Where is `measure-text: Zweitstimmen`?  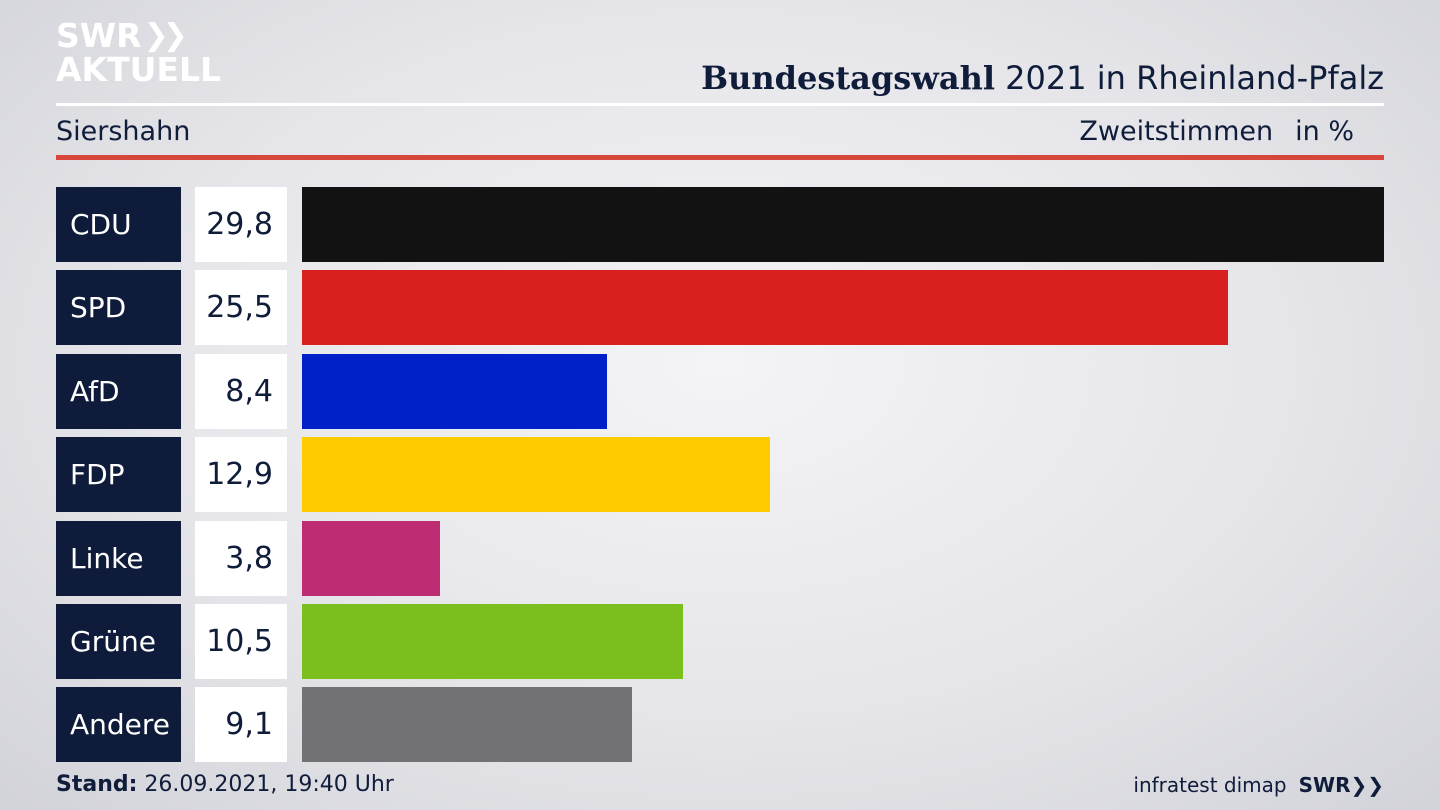
measure-text: Zweitstimmen is located at coordinates (1176, 131).